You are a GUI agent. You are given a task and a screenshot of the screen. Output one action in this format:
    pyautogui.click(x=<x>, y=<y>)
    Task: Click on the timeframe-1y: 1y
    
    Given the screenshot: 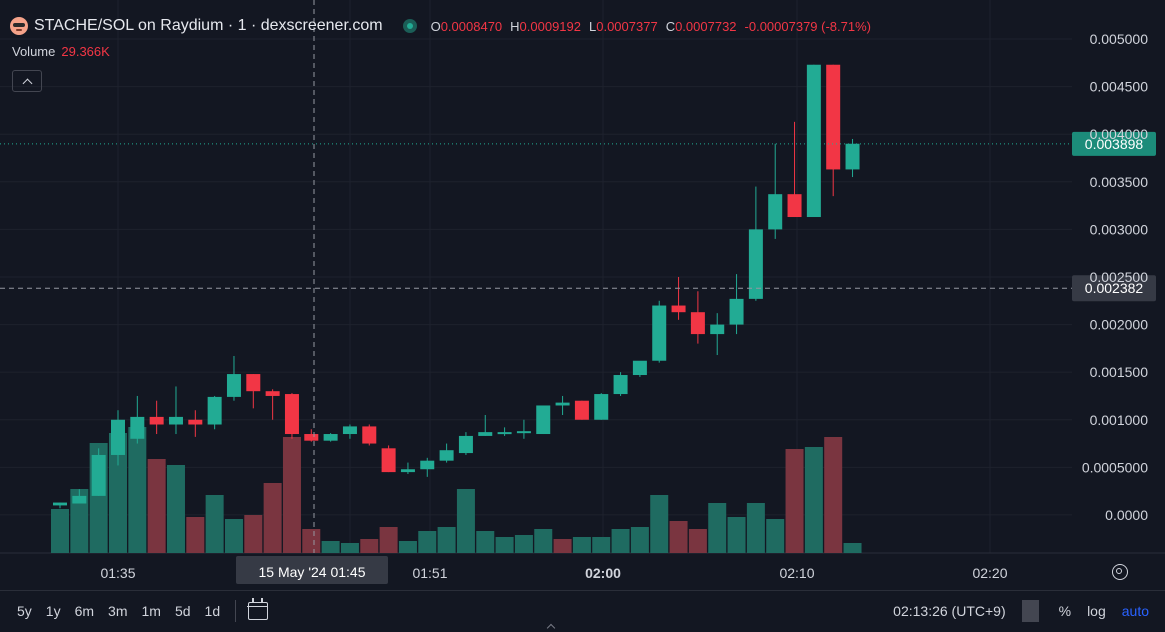 What is the action you would take?
    pyautogui.click(x=53, y=610)
    